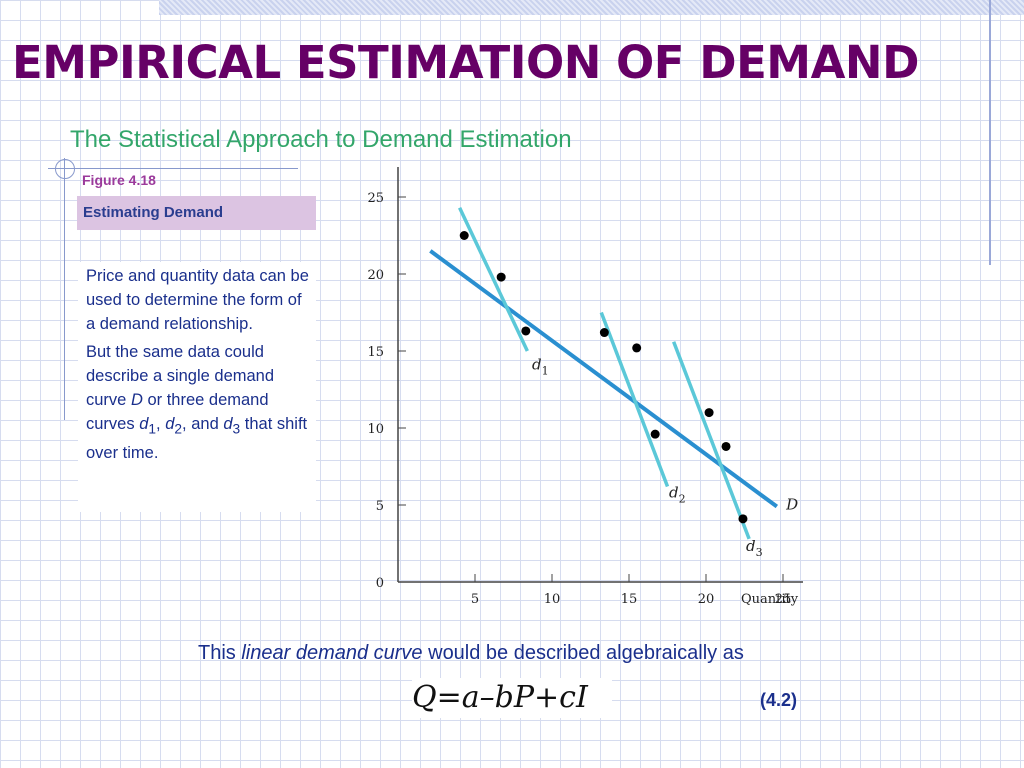 This screenshot has height=768, width=1024. I want to click on x-tick-label: 5, so click(475, 599).